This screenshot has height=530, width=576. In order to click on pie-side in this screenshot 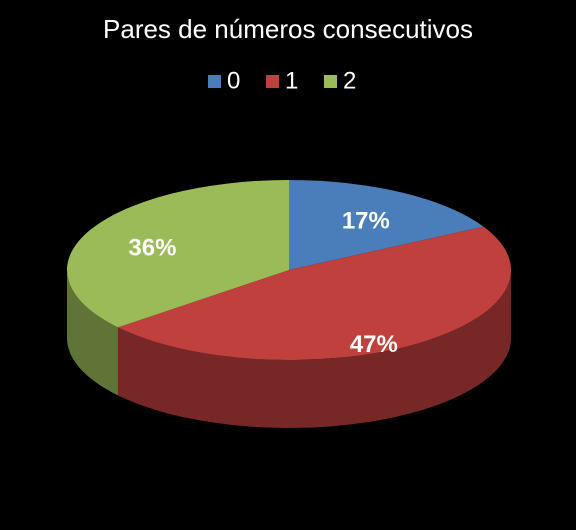, I will do `click(92, 333)`.